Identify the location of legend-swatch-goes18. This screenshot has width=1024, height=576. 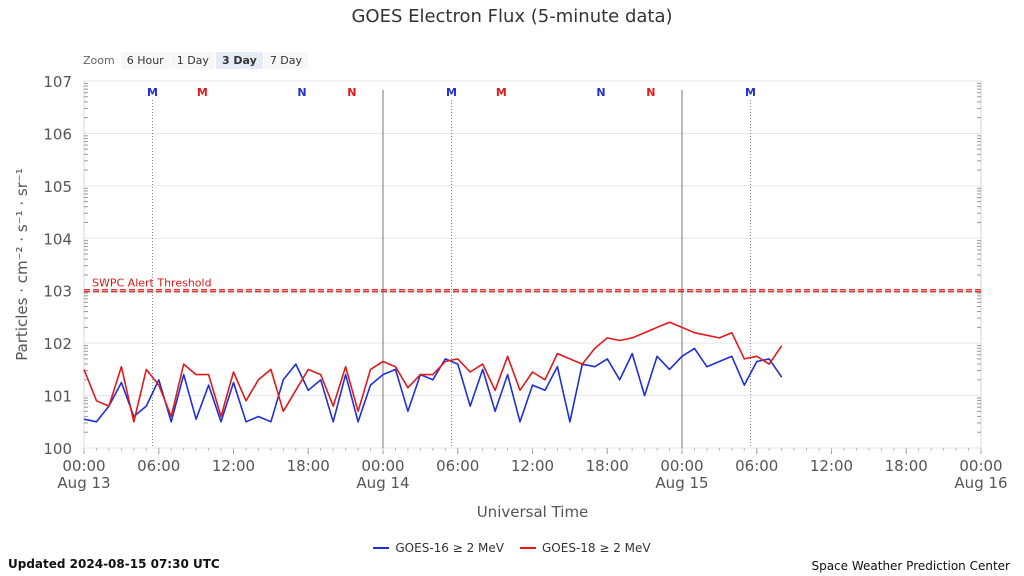
(528, 548).